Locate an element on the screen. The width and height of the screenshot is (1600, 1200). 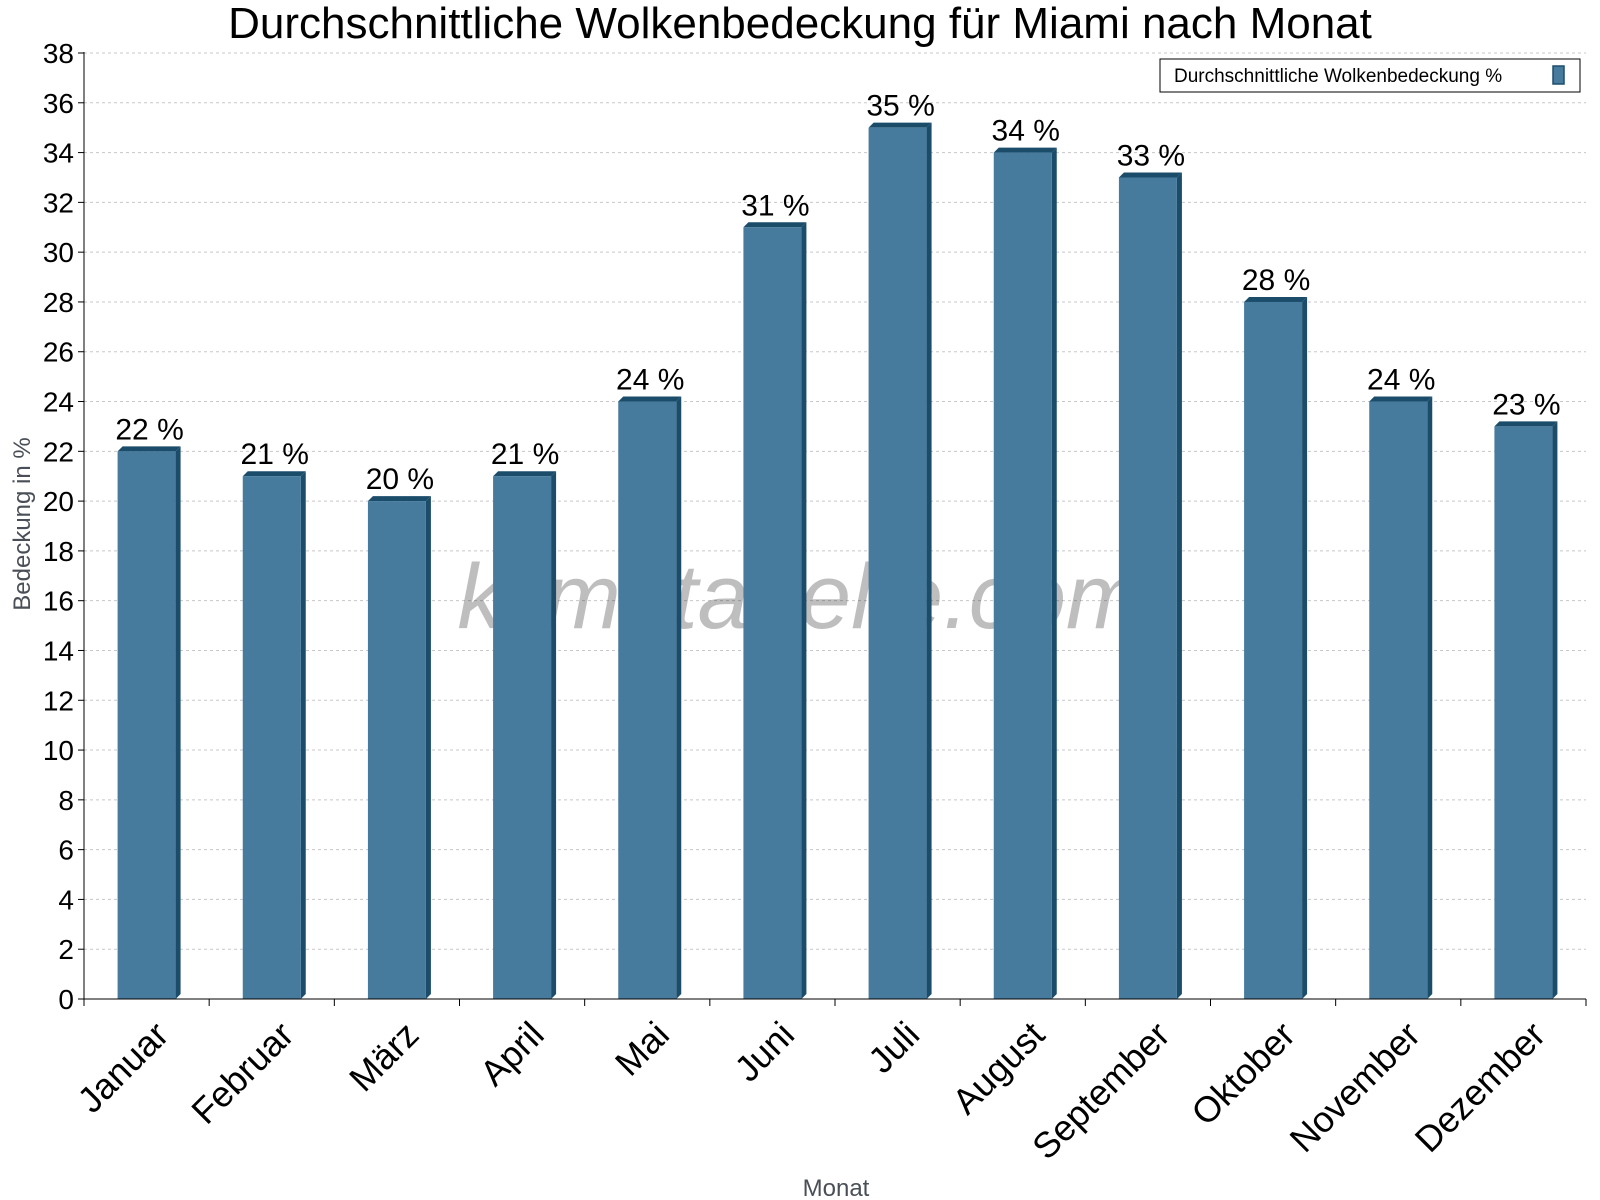
y-tick-label: 12 is located at coordinates (58, 700).